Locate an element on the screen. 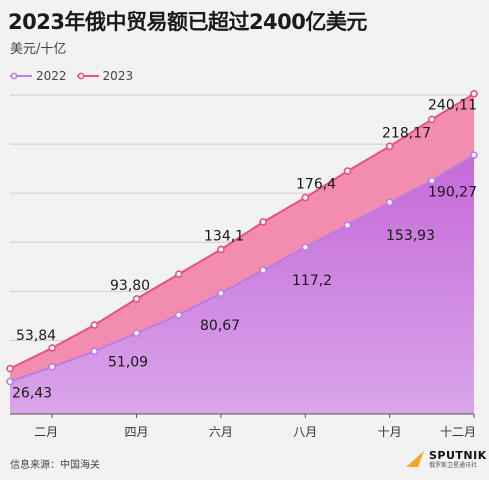 The height and width of the screenshot is (480, 489). data-label-2022: 51,09 is located at coordinates (128, 362).